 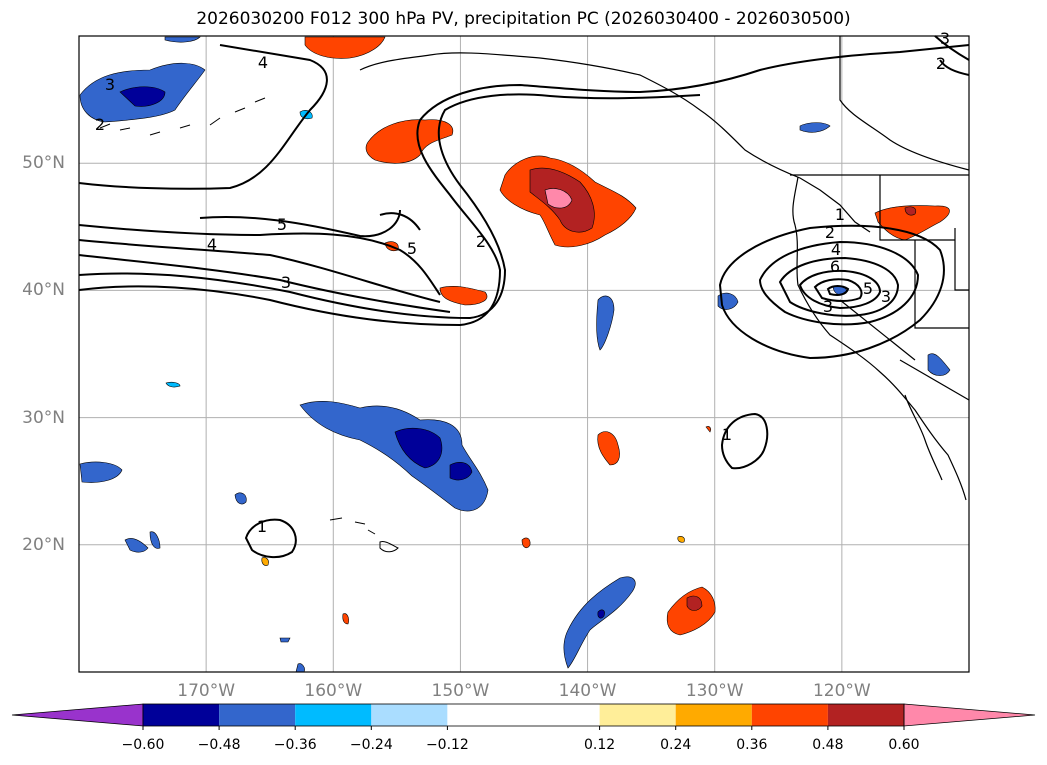 I want to click on lat-label: 40°N, so click(x=43, y=290).